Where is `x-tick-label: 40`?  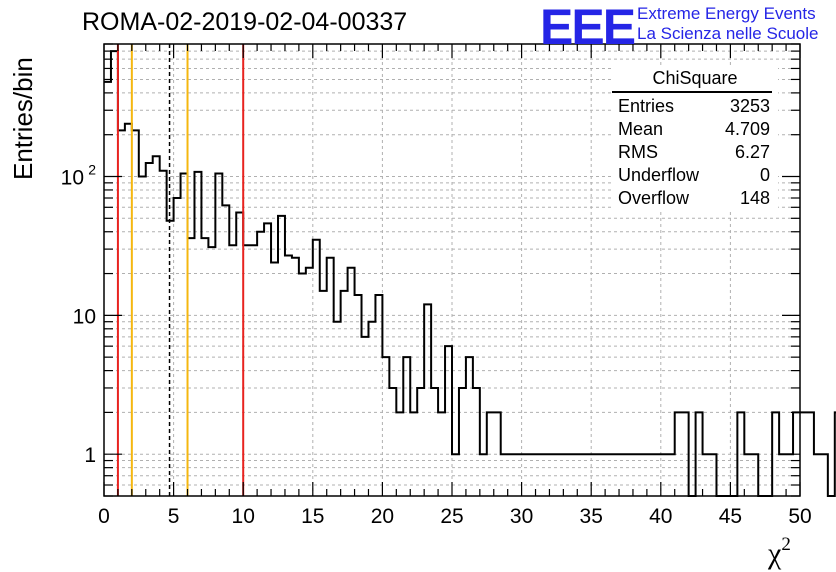 x-tick-label: 40 is located at coordinates (660, 516).